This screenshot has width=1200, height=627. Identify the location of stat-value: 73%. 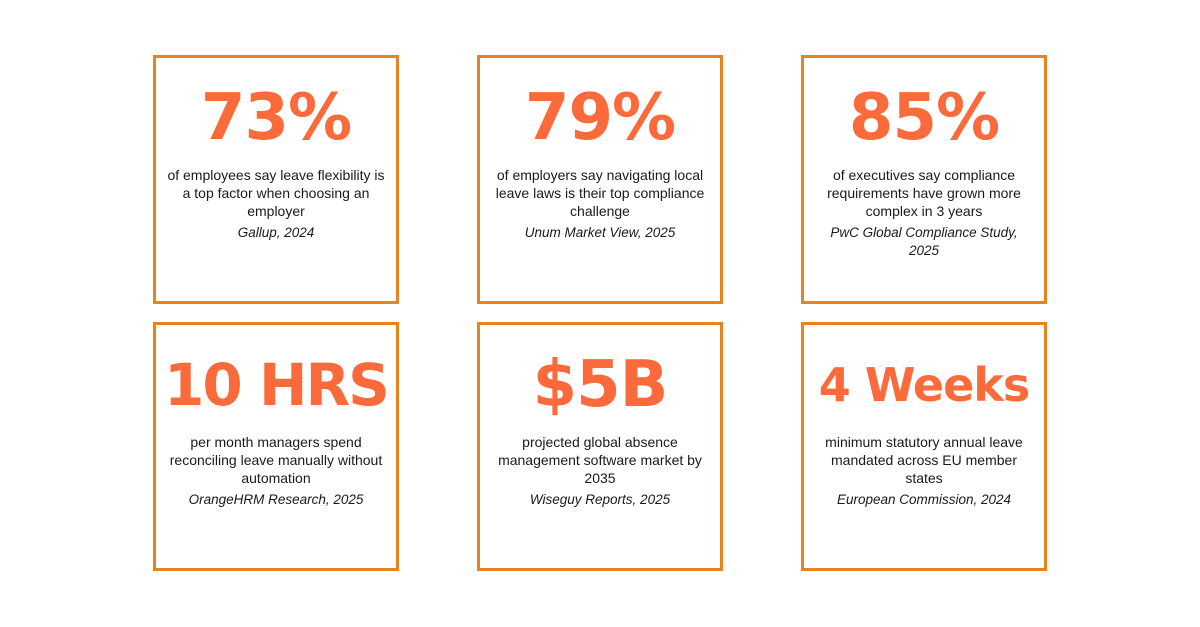
(276, 118).